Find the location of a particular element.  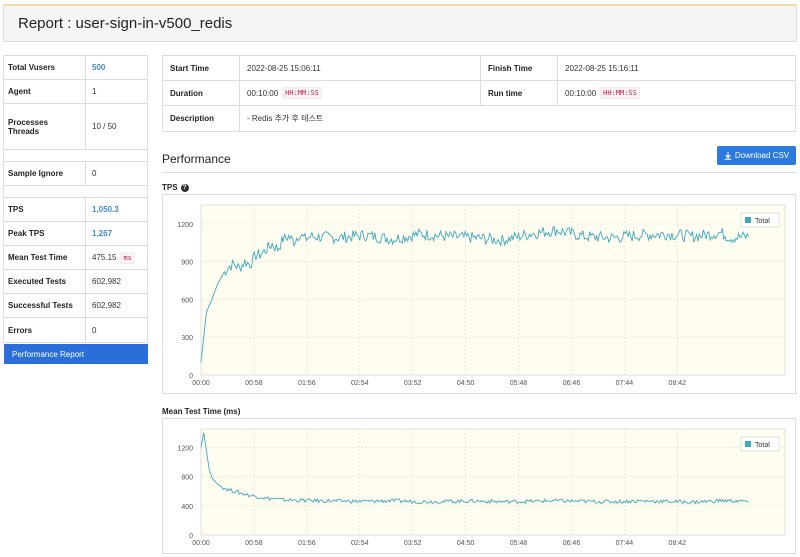

stats-key: Mean Test Time is located at coordinates (45, 257).